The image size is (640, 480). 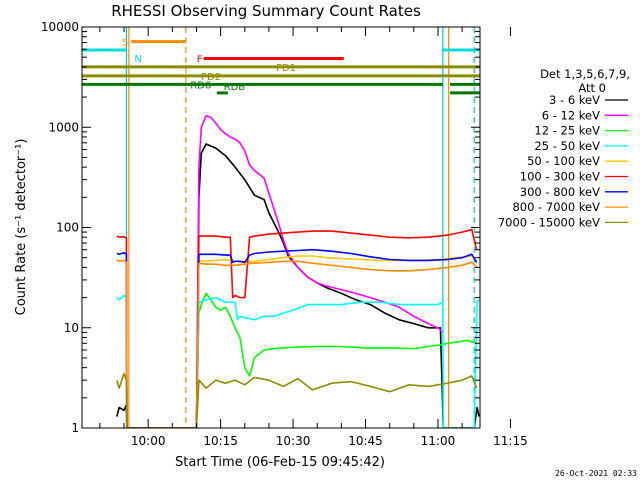 I want to click on x-tick-label-3: 10:45, so click(x=365, y=441).